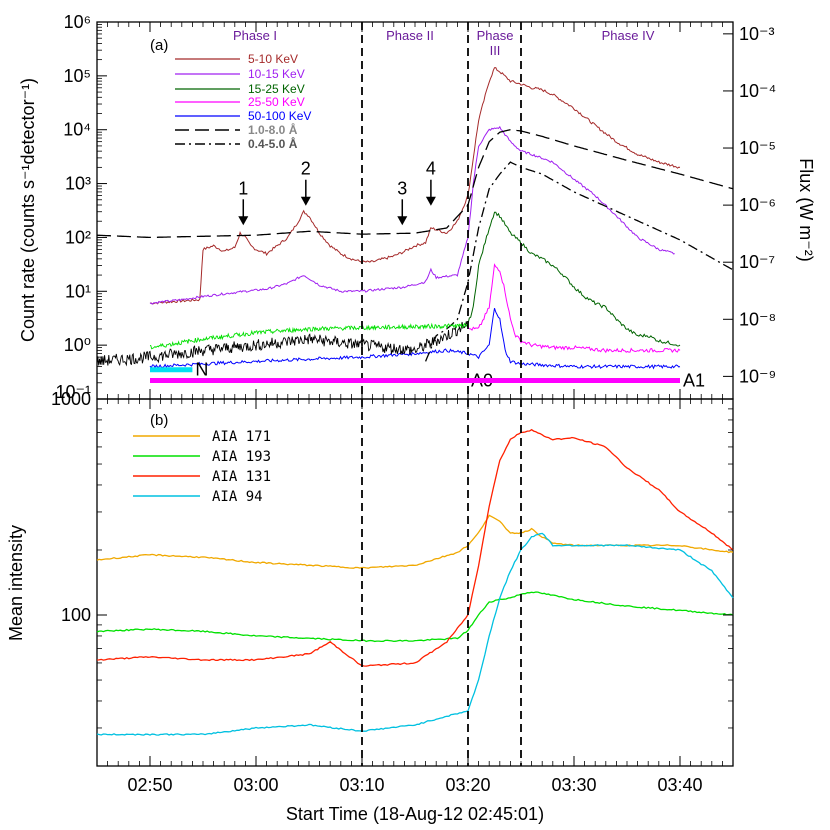 The width and height of the screenshot is (830, 830). I want to click on x-axis-label: Start Time (18-Aug-12 02:45:01), so click(415, 814).